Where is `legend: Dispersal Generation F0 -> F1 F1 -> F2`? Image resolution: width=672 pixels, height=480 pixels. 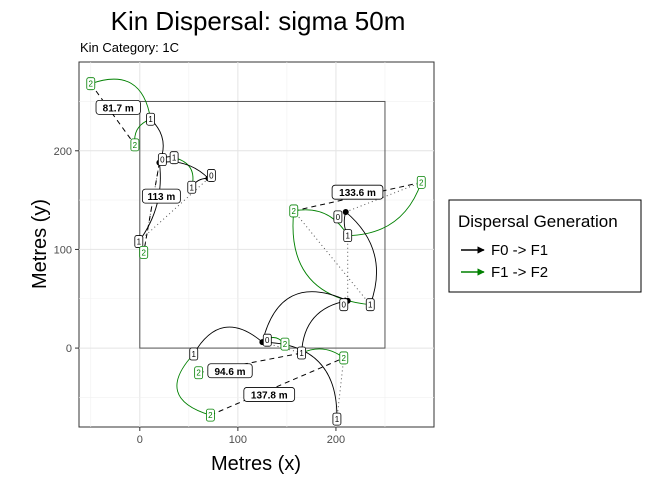 legend: Dispersal Generation F0 -> F1 F1 -> F2 is located at coordinates (545, 246).